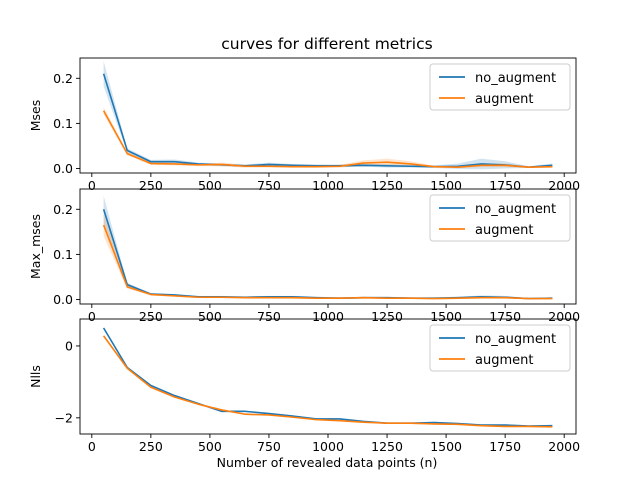  Describe the element at coordinates (35, 376) in the screenshot. I see `y-axis-label: Nlls` at that location.